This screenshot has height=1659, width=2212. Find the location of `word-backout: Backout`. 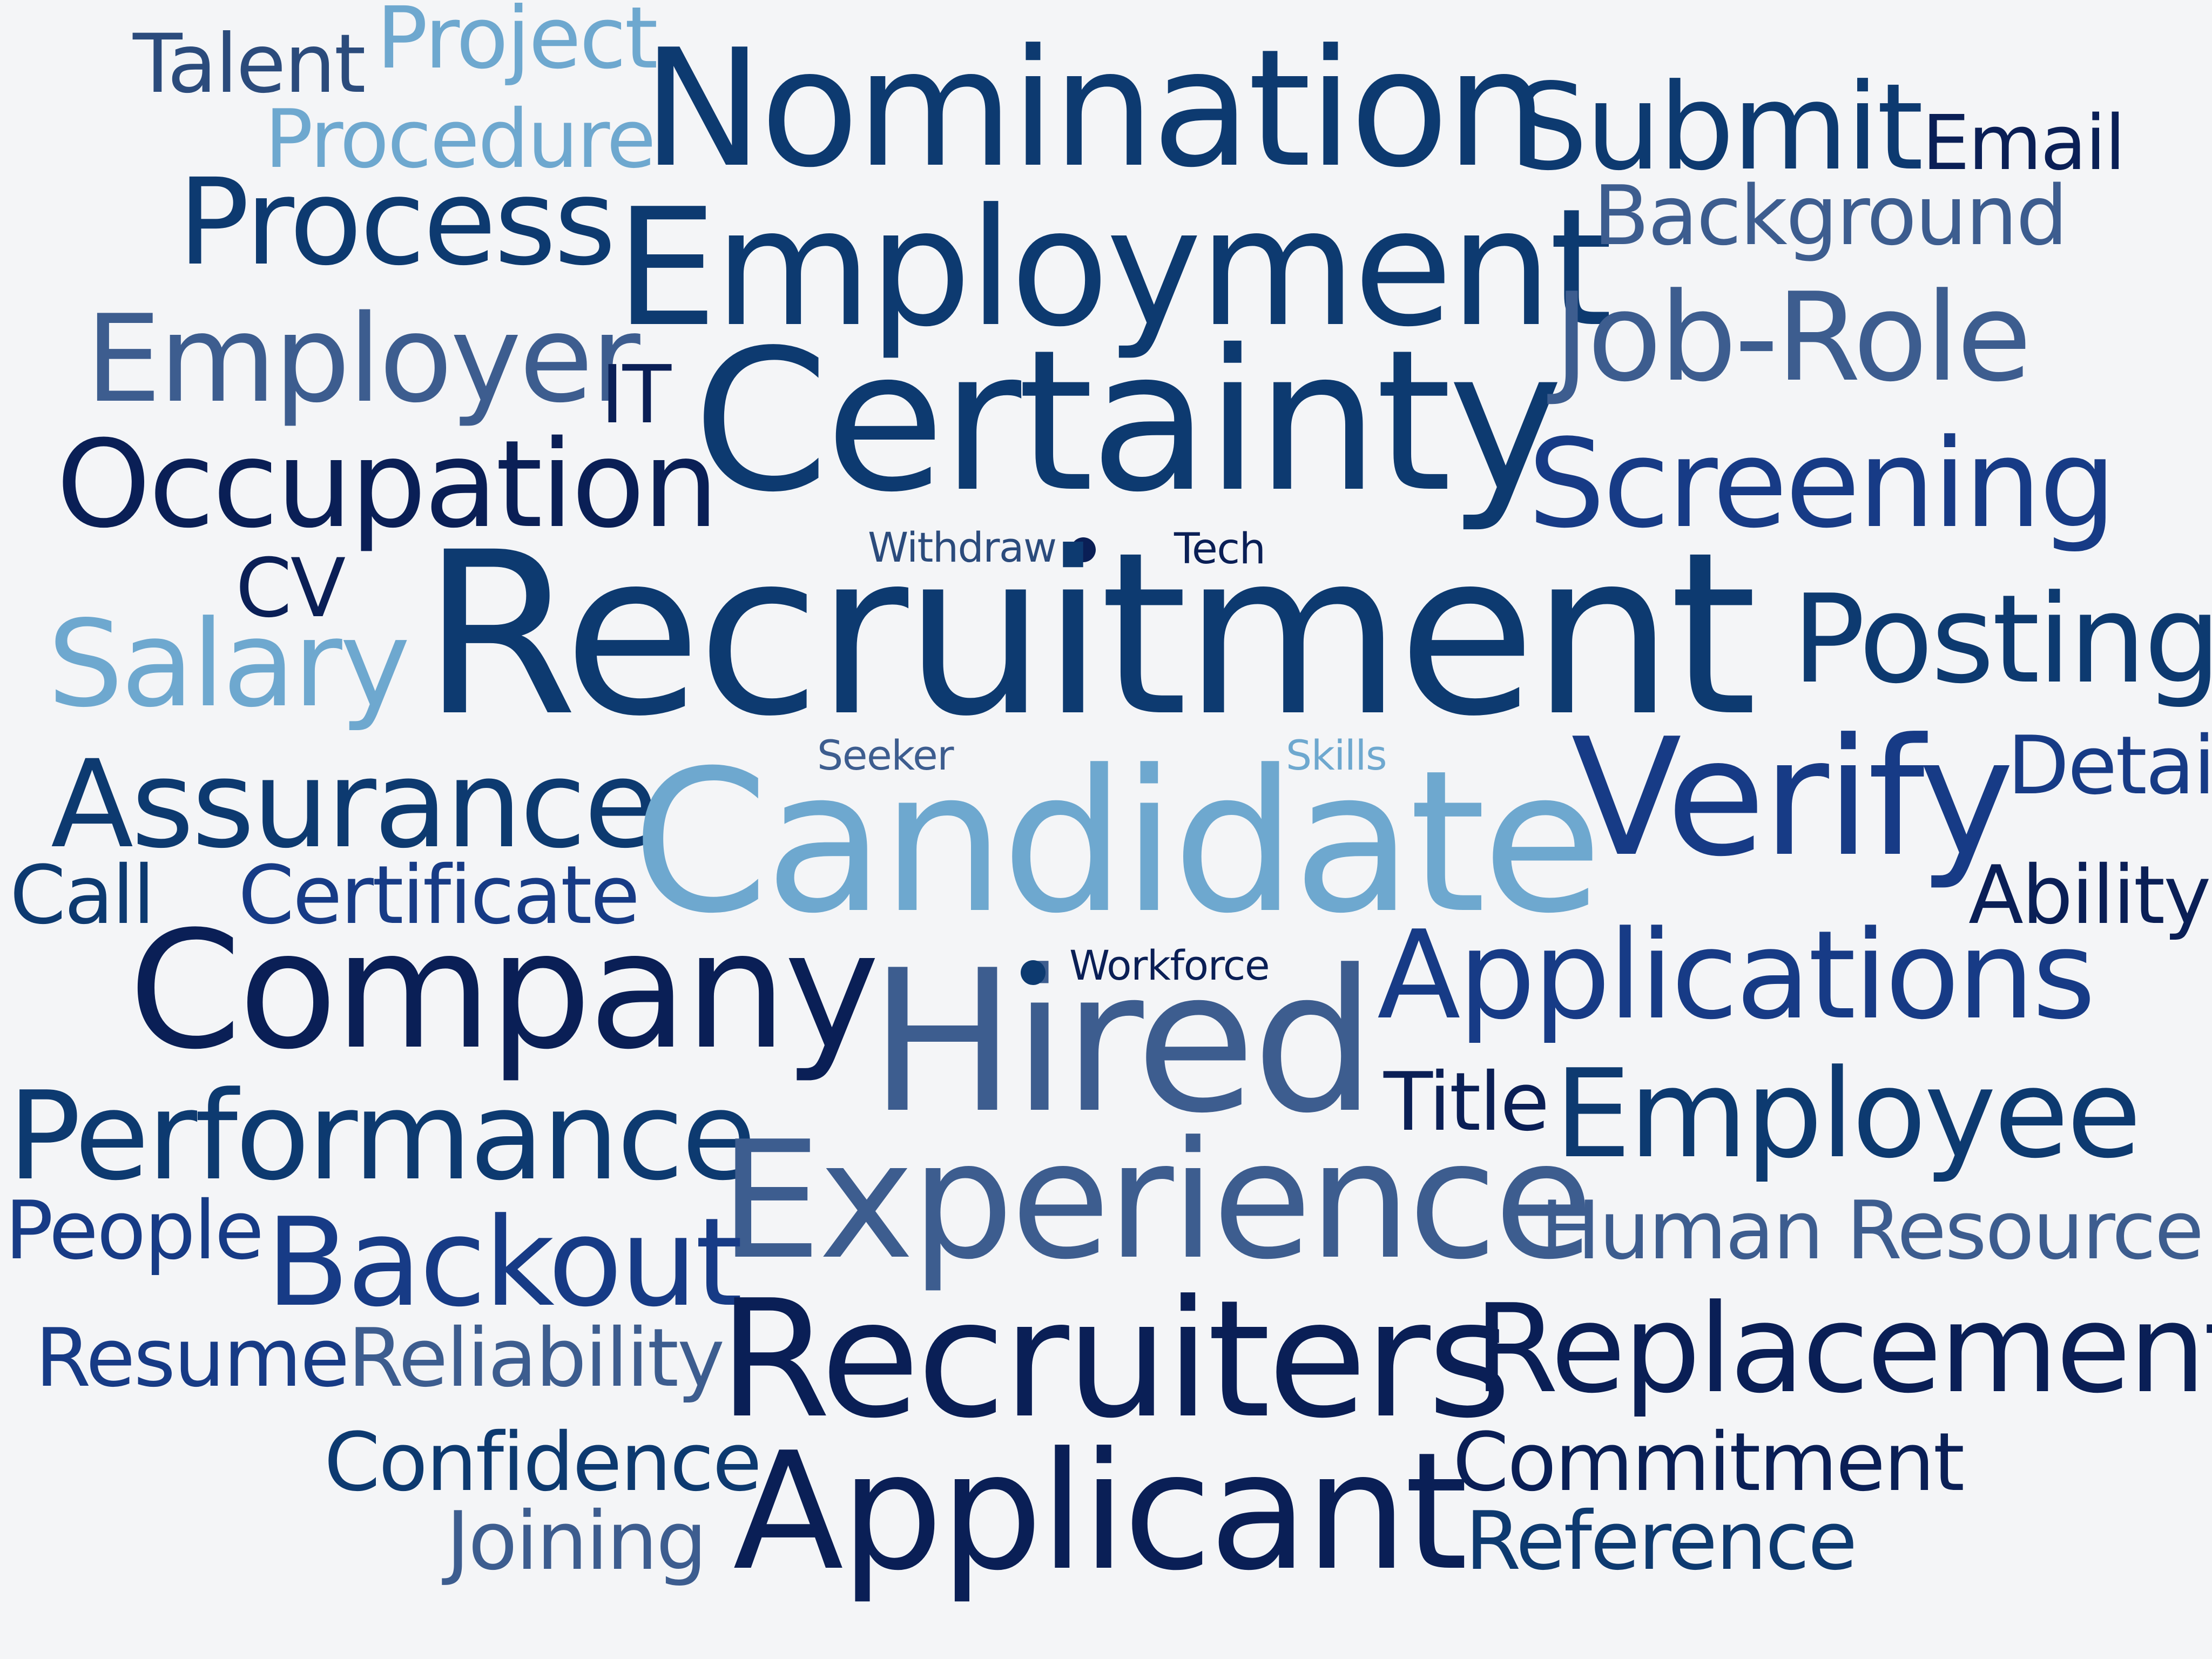

word-backout: Backout is located at coordinates (504, 1263).